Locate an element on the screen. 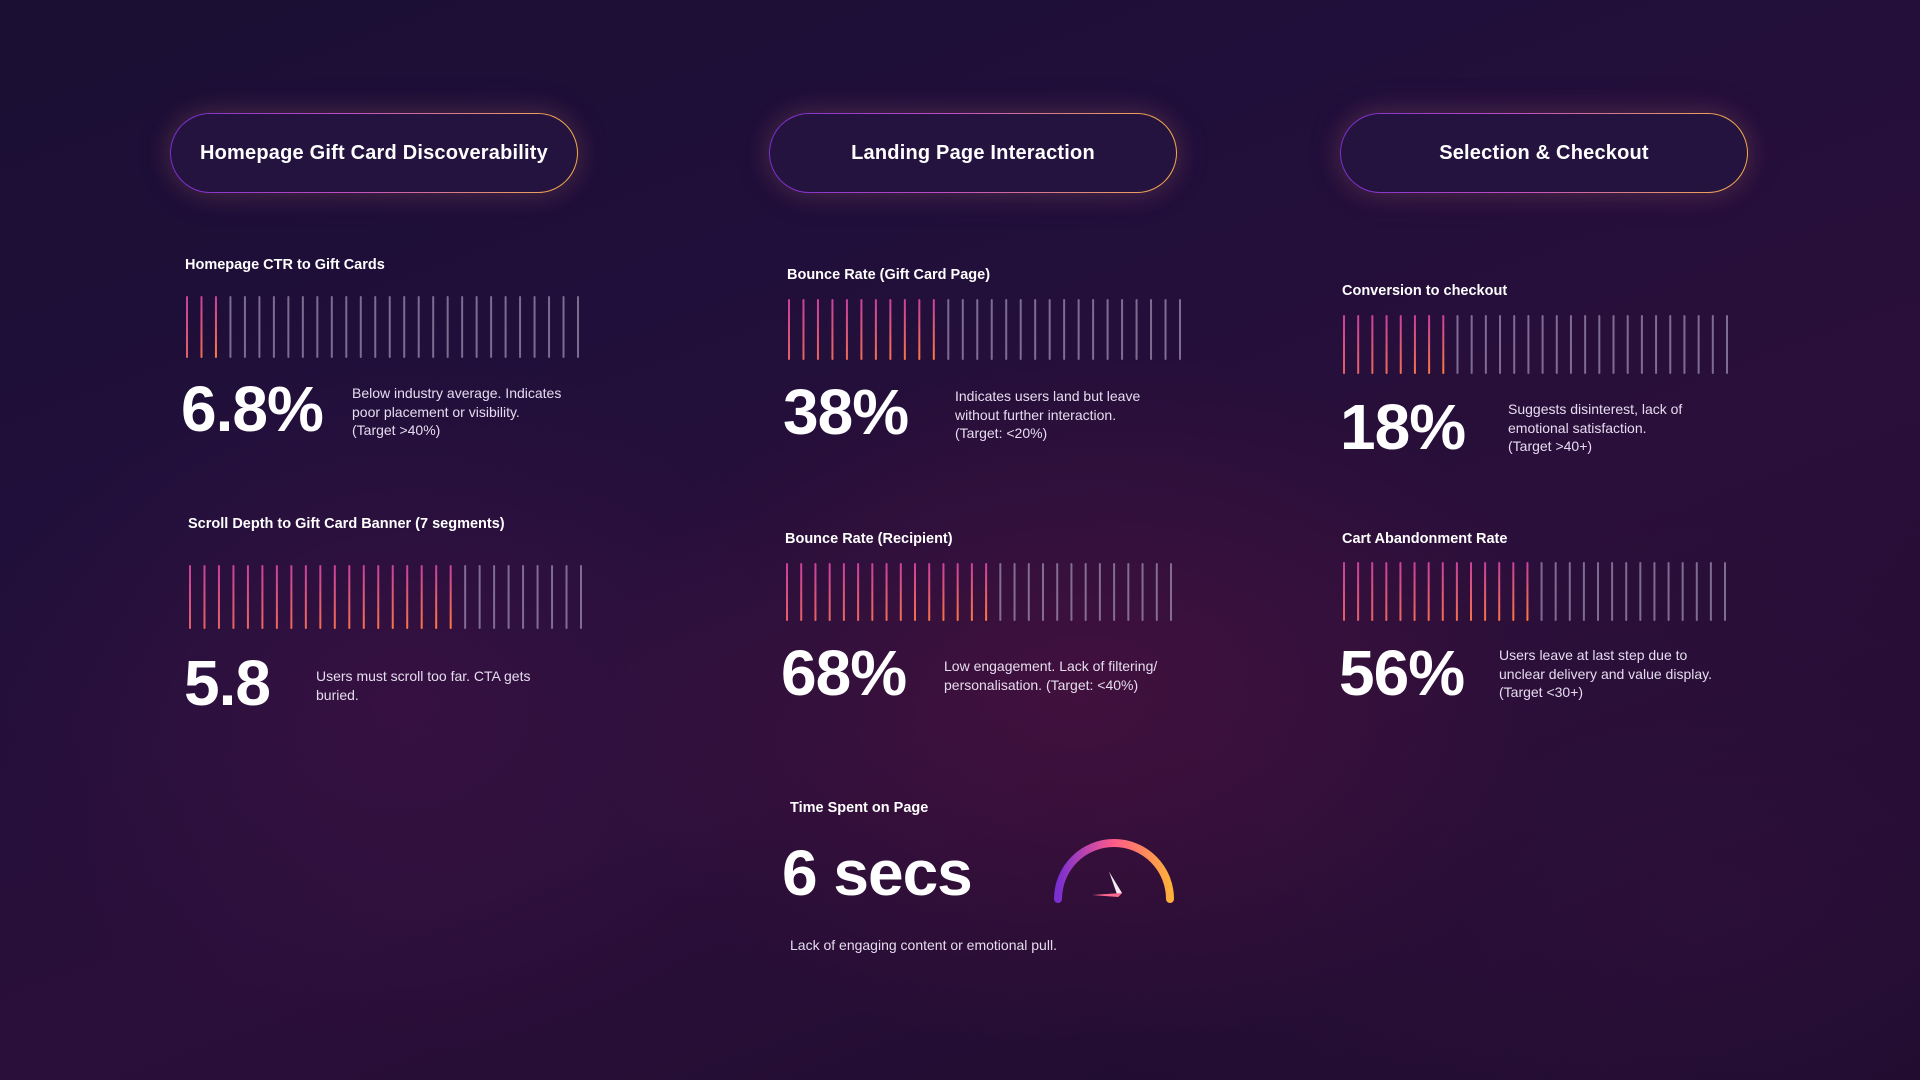 This screenshot has width=1920, height=1080. desc-line: (Target >40+) is located at coordinates (1550, 446).